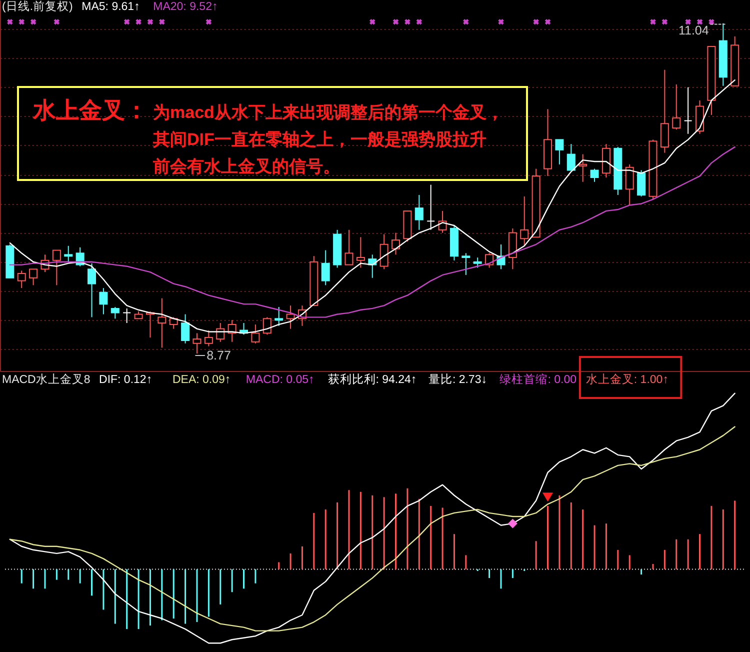  Describe the element at coordinates (111, 7) in the screenshot. I see `text: MA5: 9.61↑` at that location.